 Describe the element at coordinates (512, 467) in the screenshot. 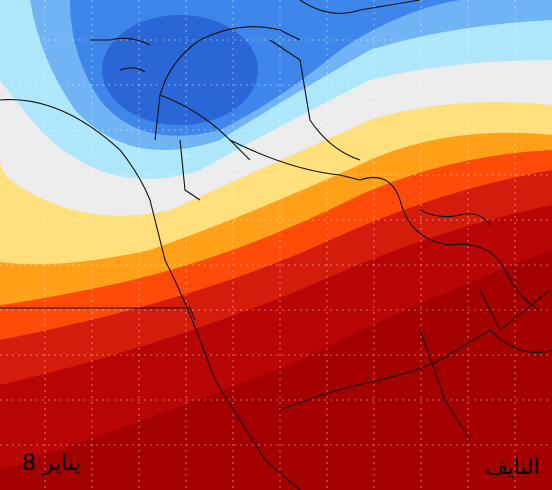

I see `source-label: النايف` at that location.